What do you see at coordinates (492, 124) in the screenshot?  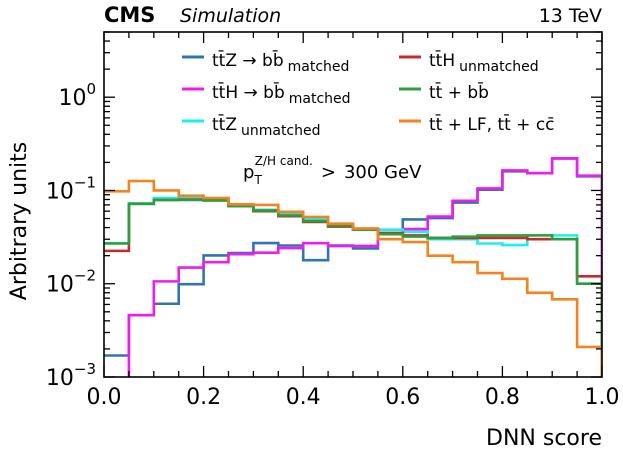 I see `legend-label: tt̄ + LF, tt̄ + cc̄` at bounding box center [492, 124].